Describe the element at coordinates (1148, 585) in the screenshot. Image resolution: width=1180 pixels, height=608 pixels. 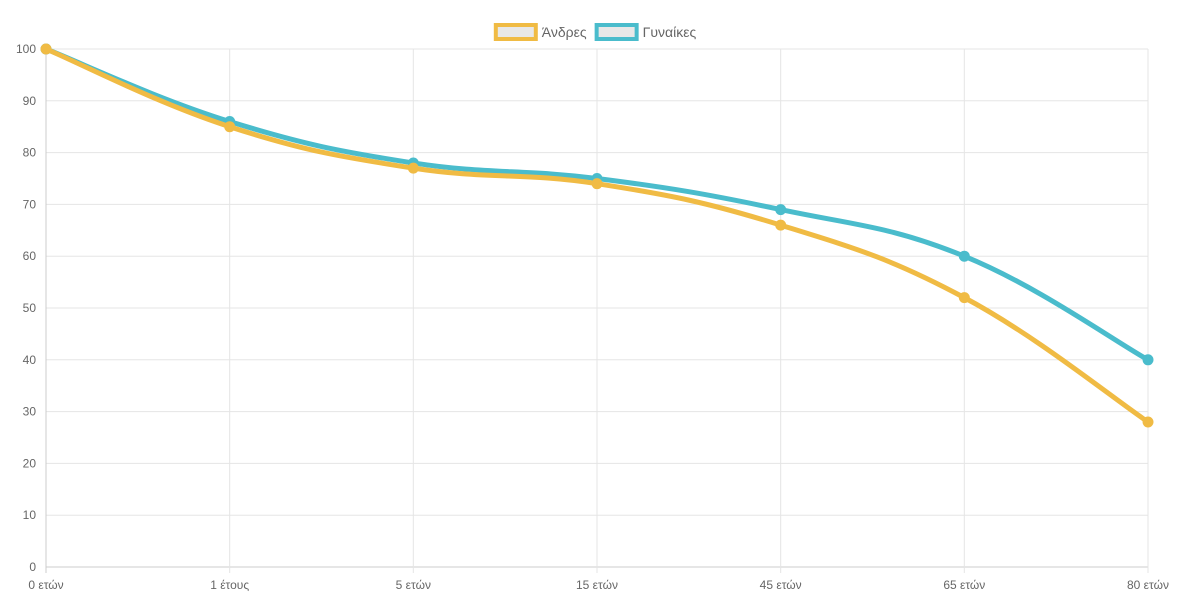
I see `x-tick-label: 80 ετών` at that location.